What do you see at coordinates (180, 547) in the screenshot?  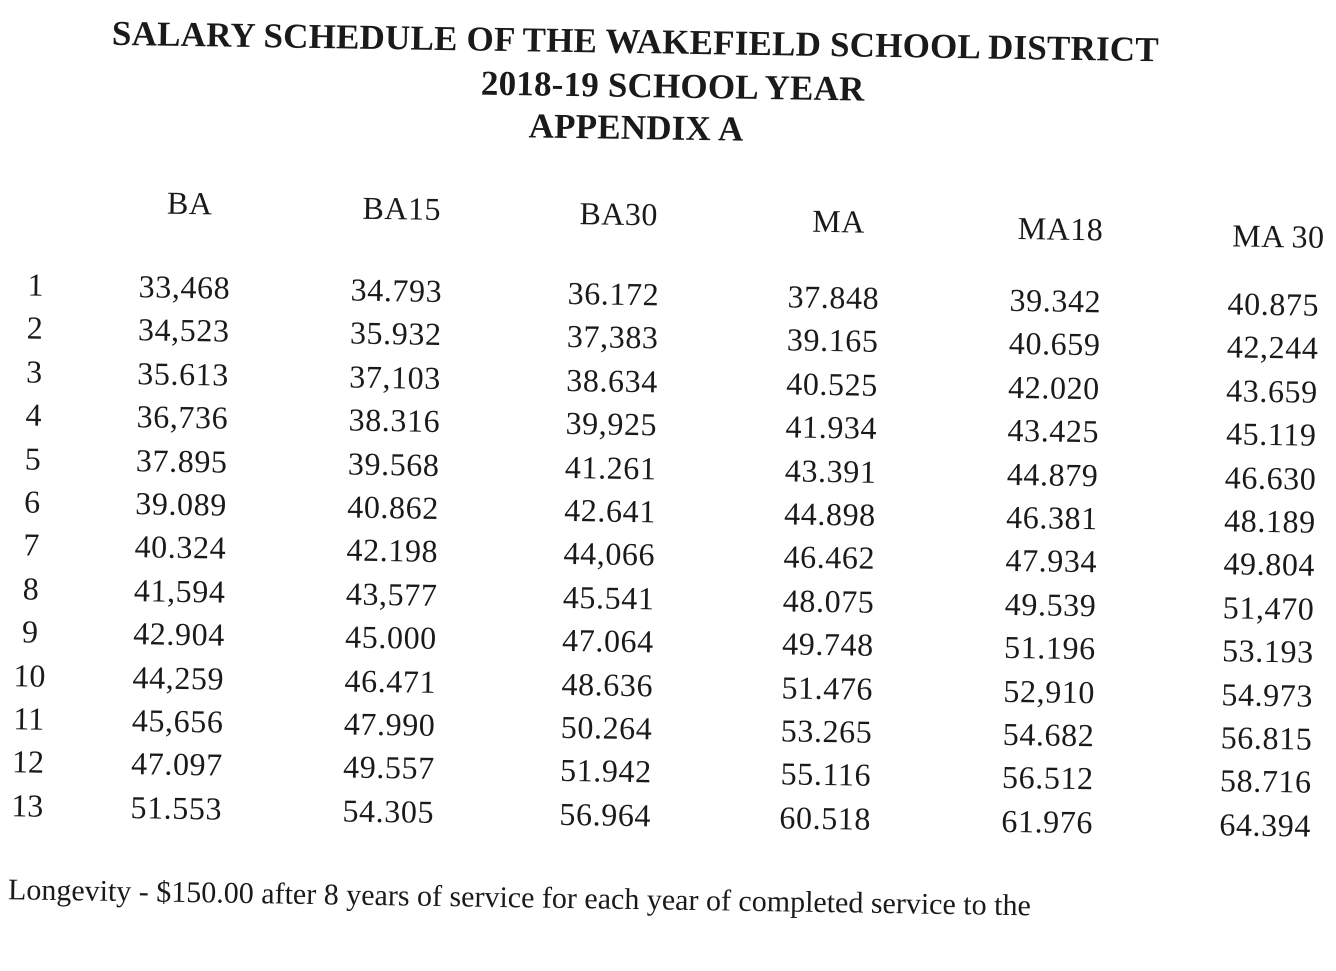 I see `salary-cell: 40.324` at bounding box center [180, 547].